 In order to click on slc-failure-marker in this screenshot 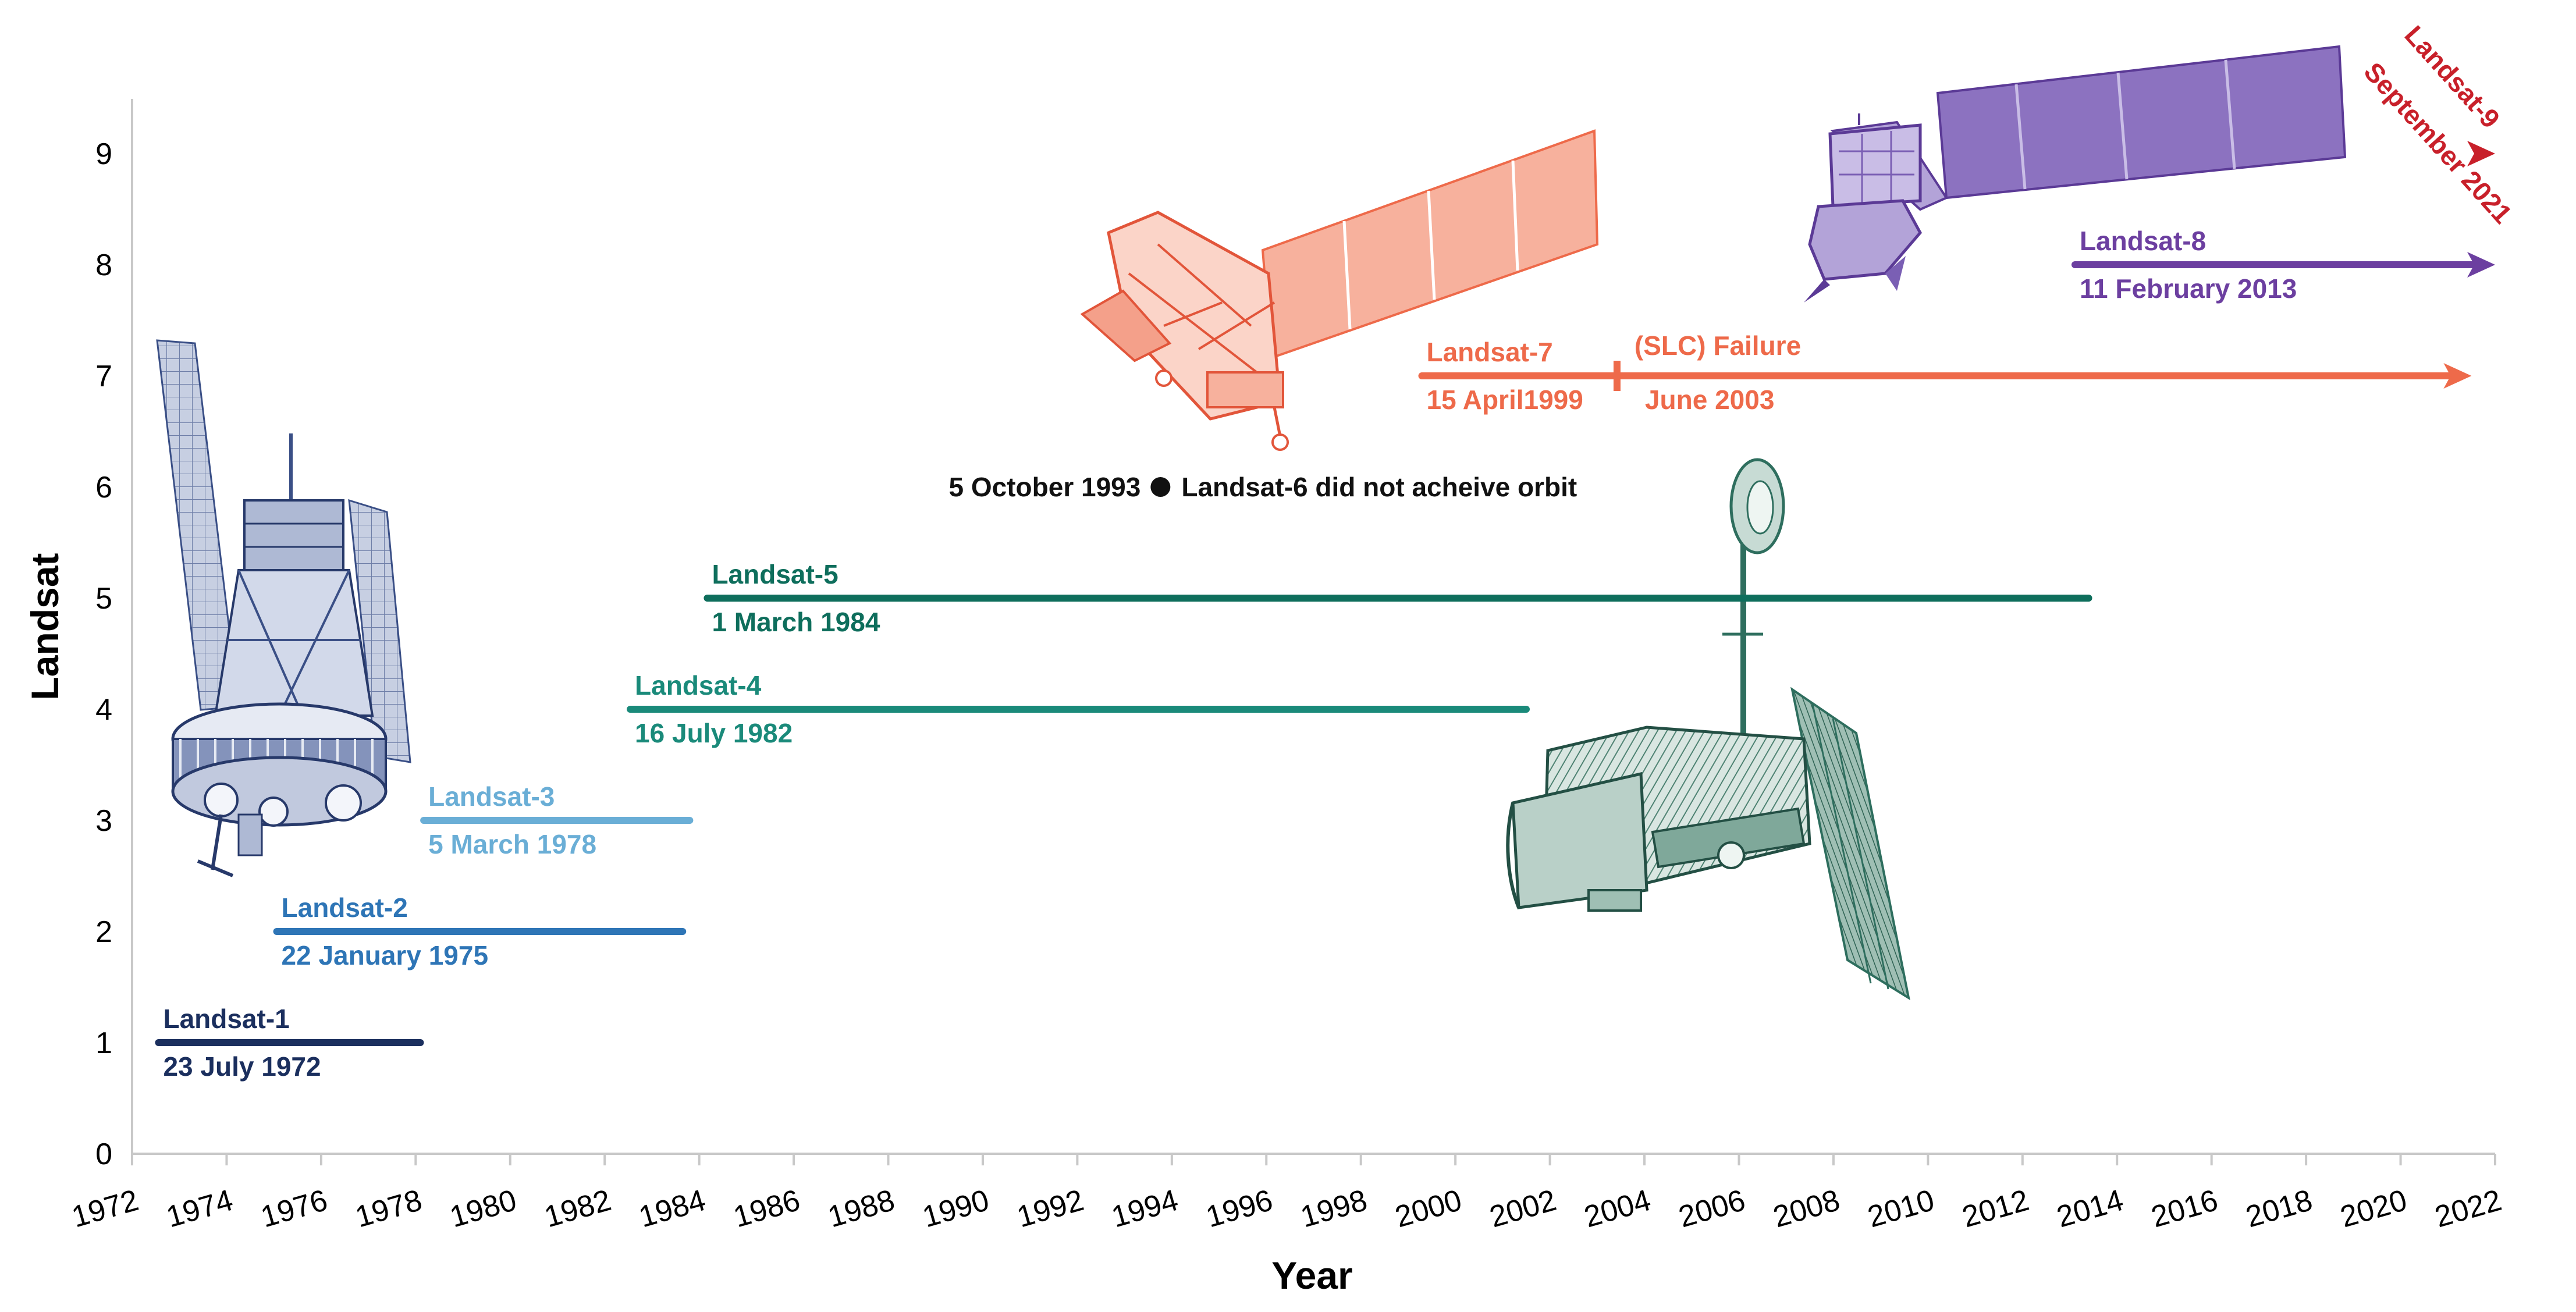, I will do `click(1617, 376)`.